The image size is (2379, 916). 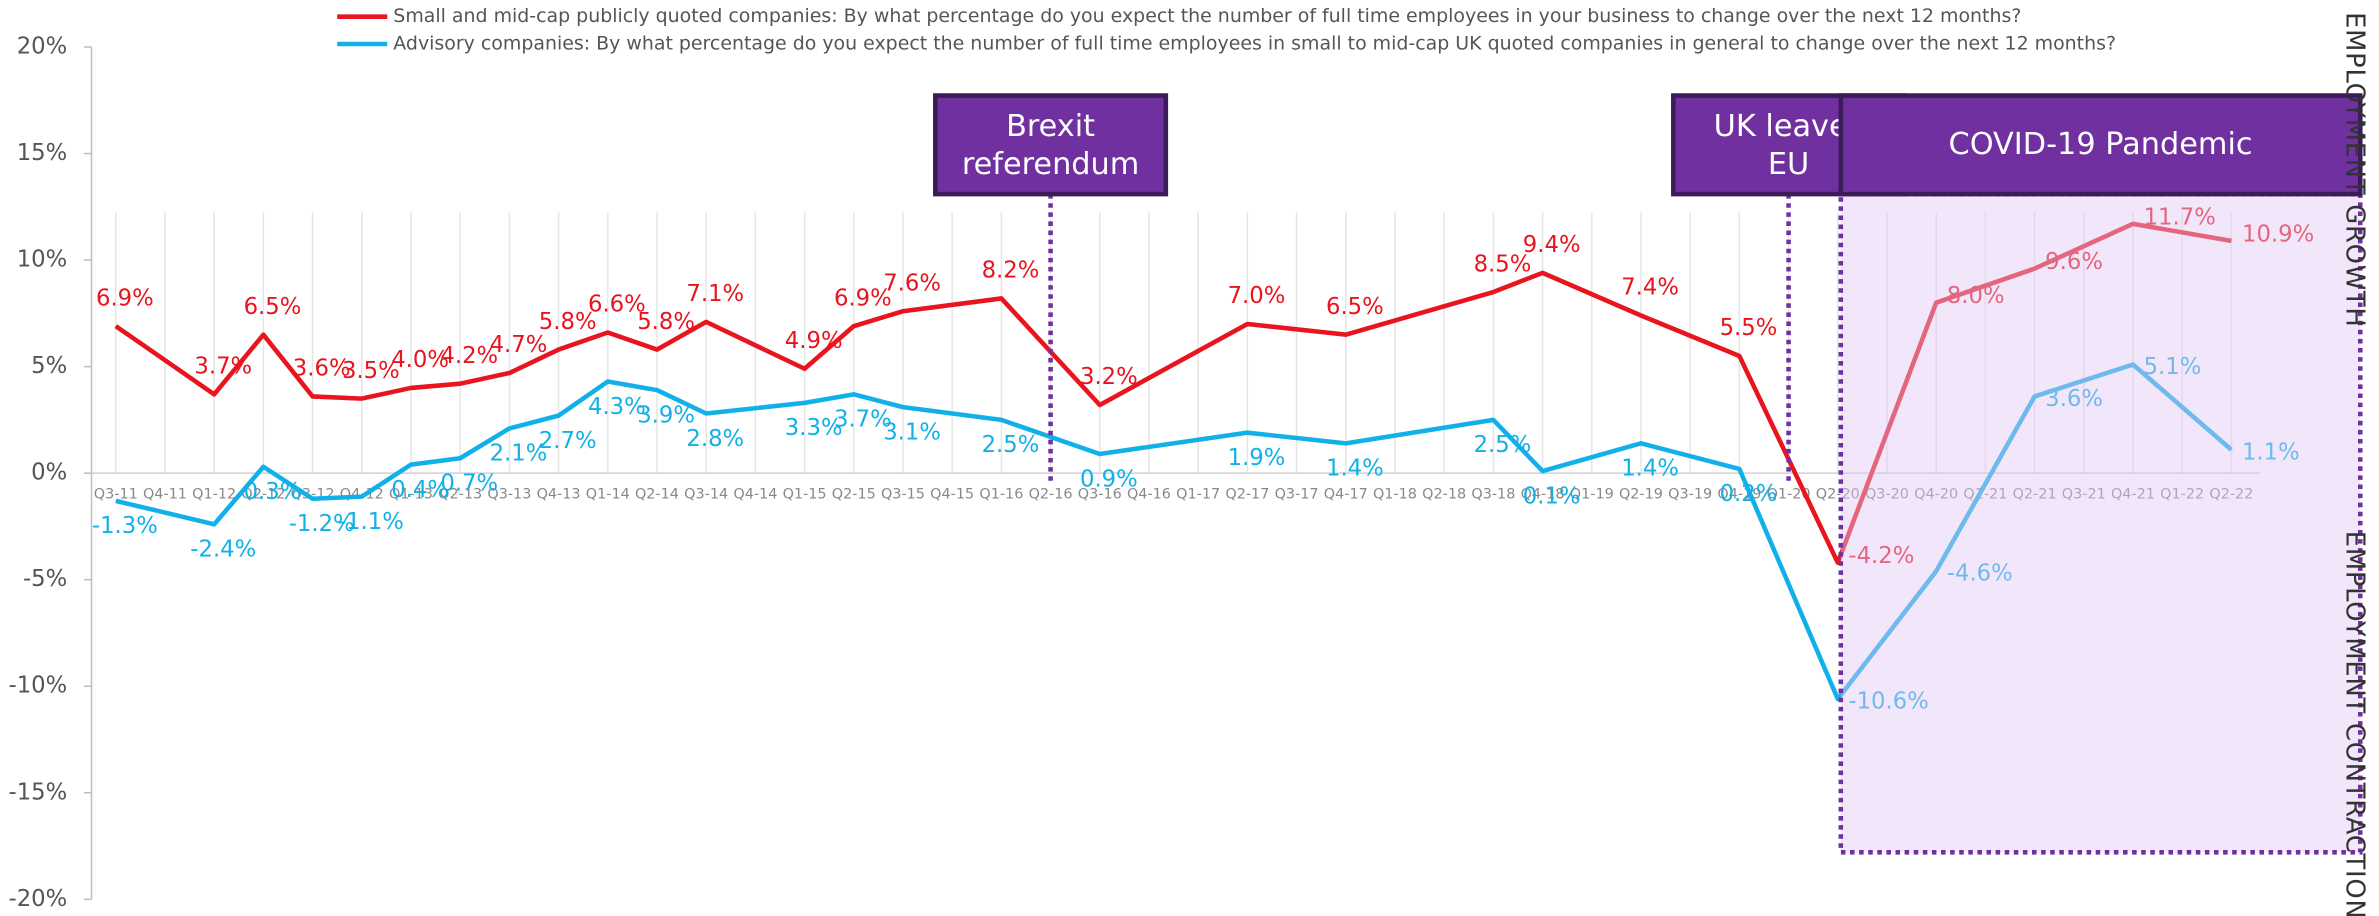 I want to click on x-tick-label: Q3-17, so click(x=1297, y=494).